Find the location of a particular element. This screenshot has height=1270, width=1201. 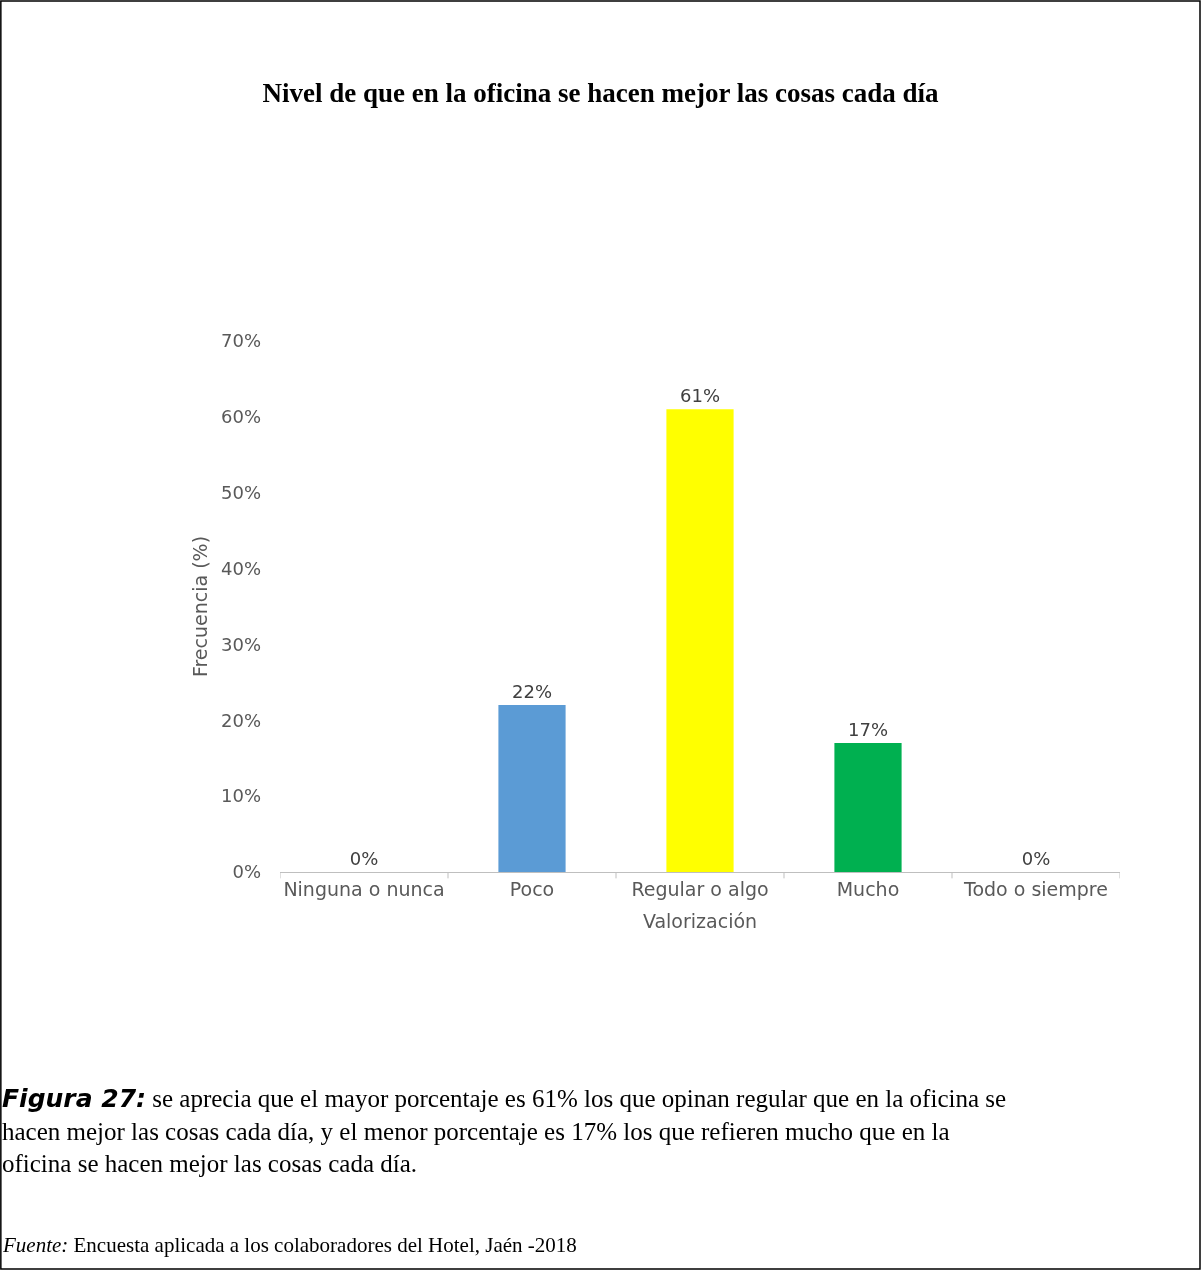

source-note: Fuente: Encuesta aplicada a los colaboradores del Hotel, Jaén -2018 is located at coordinates (289, 1245).